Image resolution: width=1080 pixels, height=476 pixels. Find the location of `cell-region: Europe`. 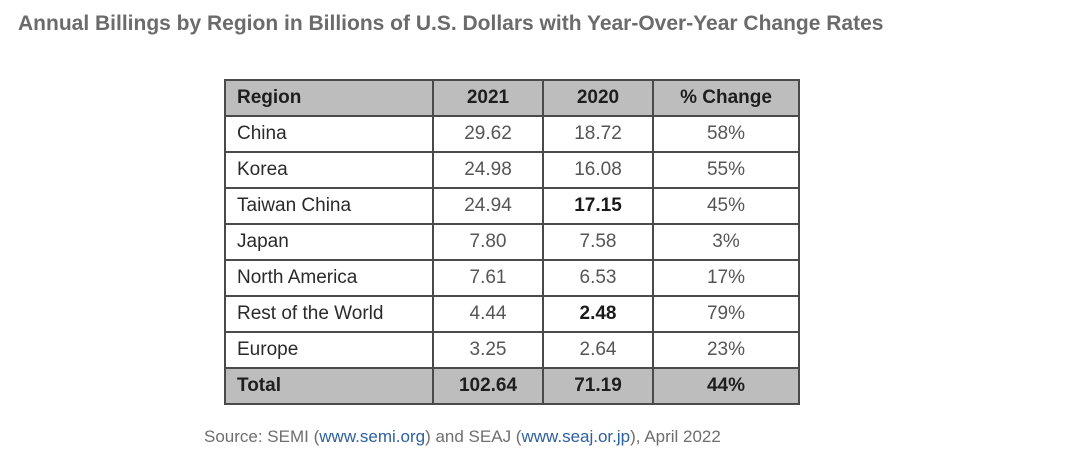

cell-region: Europe is located at coordinates (329, 350).